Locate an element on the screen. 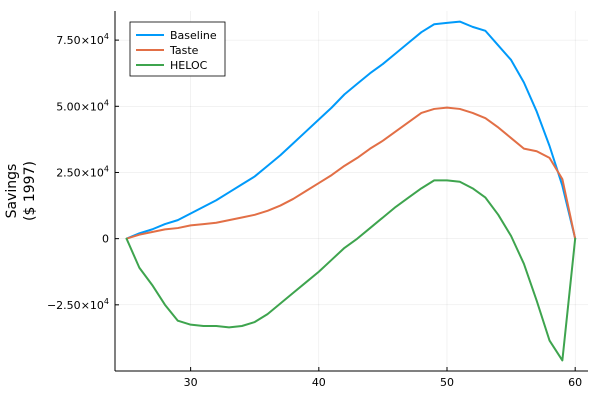 This screenshot has height=400, width=600. y-tick-mantissa: 2.50 is located at coordinates (68, 172).